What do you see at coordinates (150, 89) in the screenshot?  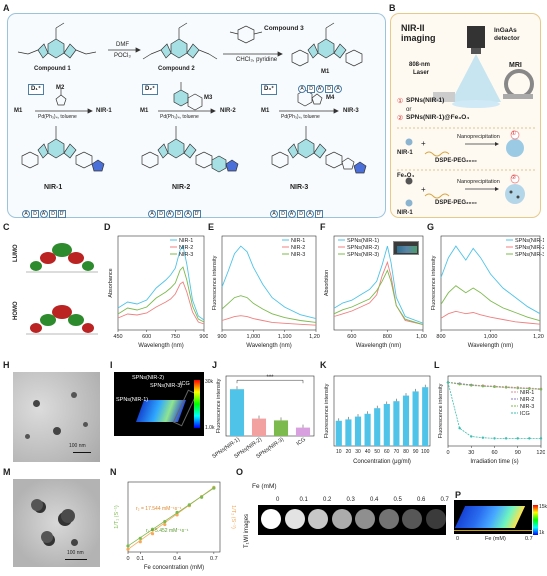 I see `d2-box: D₂⁺` at bounding box center [150, 89].